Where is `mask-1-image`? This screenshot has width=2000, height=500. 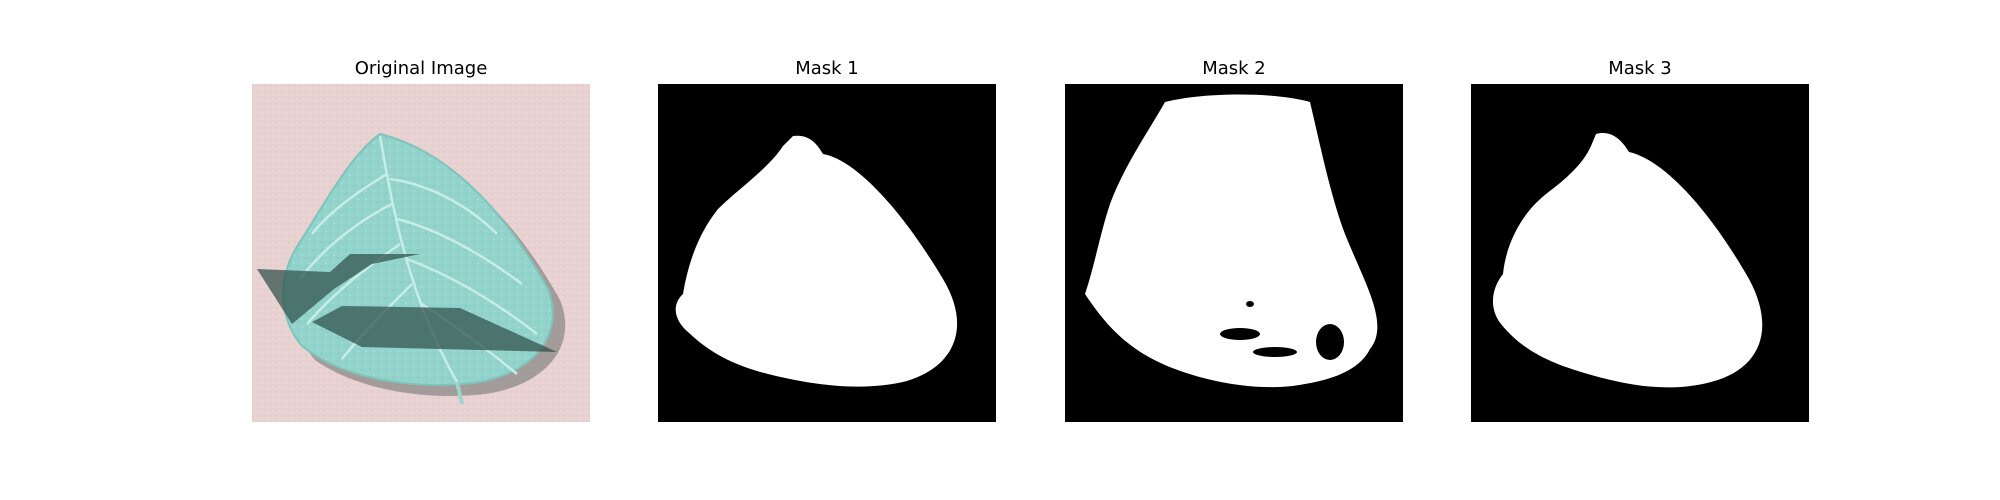
mask-1-image is located at coordinates (827, 253).